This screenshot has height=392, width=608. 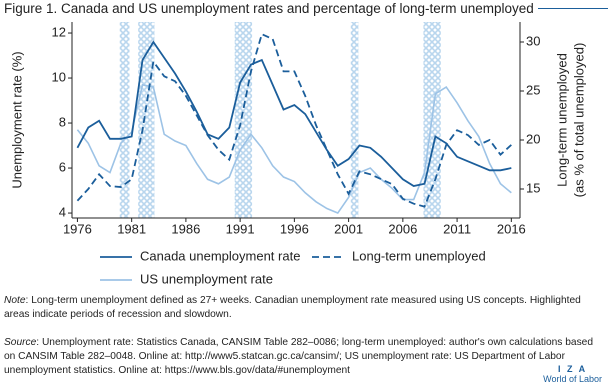 What do you see at coordinates (533, 138) in the screenshot?
I see `y2-tick-label: 20` at bounding box center [533, 138].